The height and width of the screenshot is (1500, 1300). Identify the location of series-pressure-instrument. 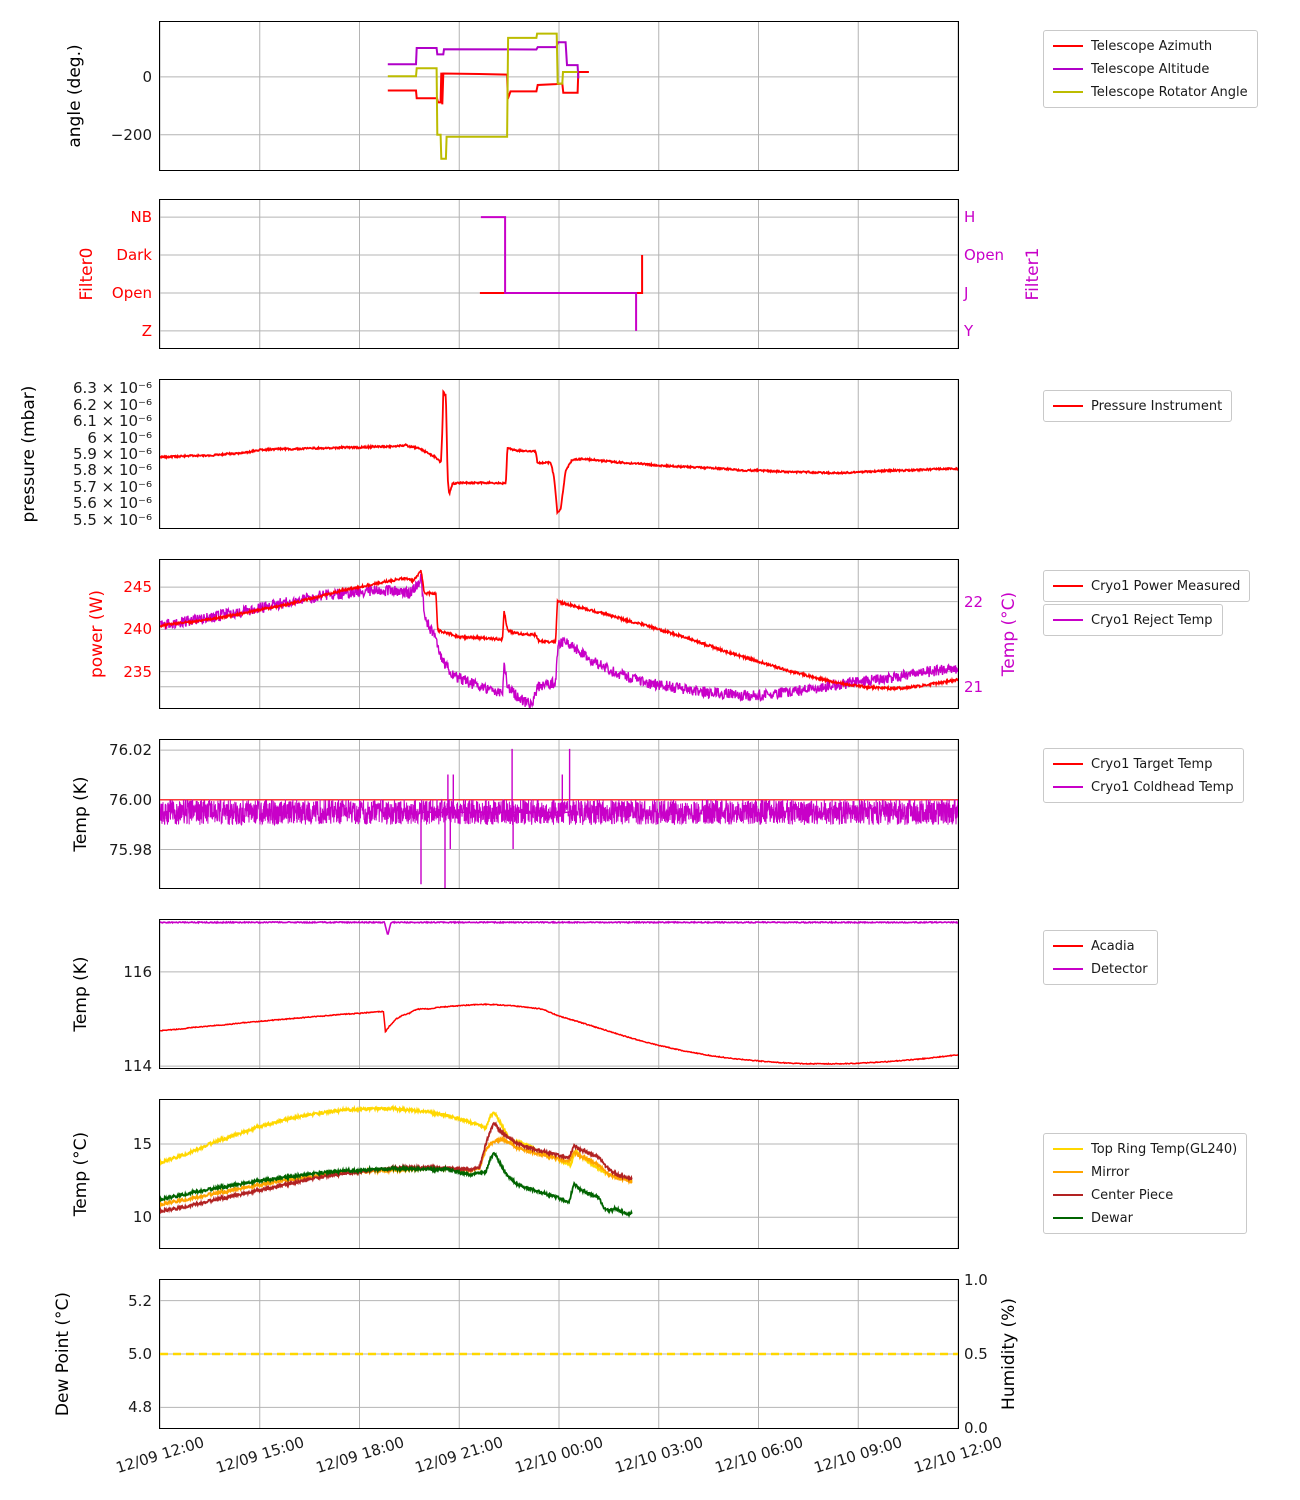
(559, 452).